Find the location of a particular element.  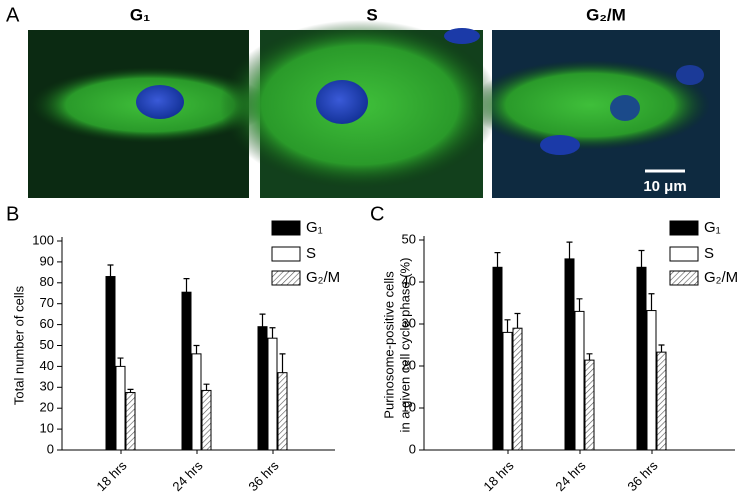

scale-bar-label: 10 μm is located at coordinates (664, 186).